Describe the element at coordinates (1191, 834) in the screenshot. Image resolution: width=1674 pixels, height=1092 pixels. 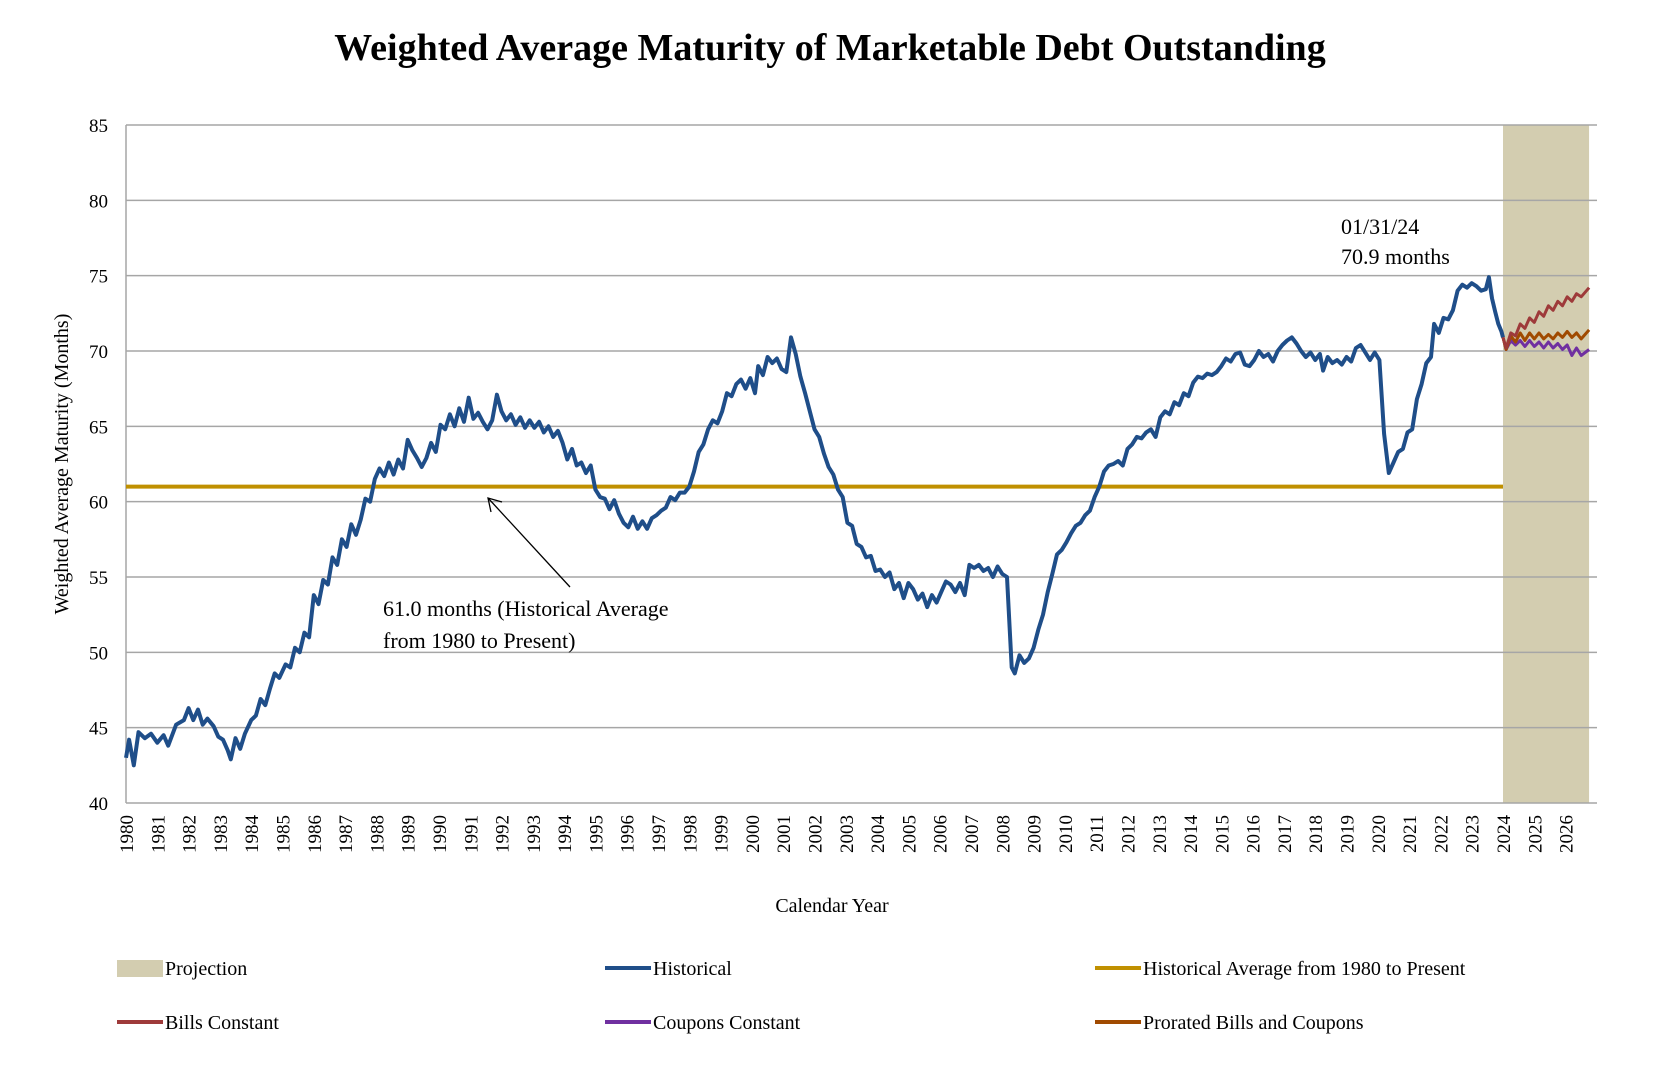
I see `x-tick-label: 2014` at that location.